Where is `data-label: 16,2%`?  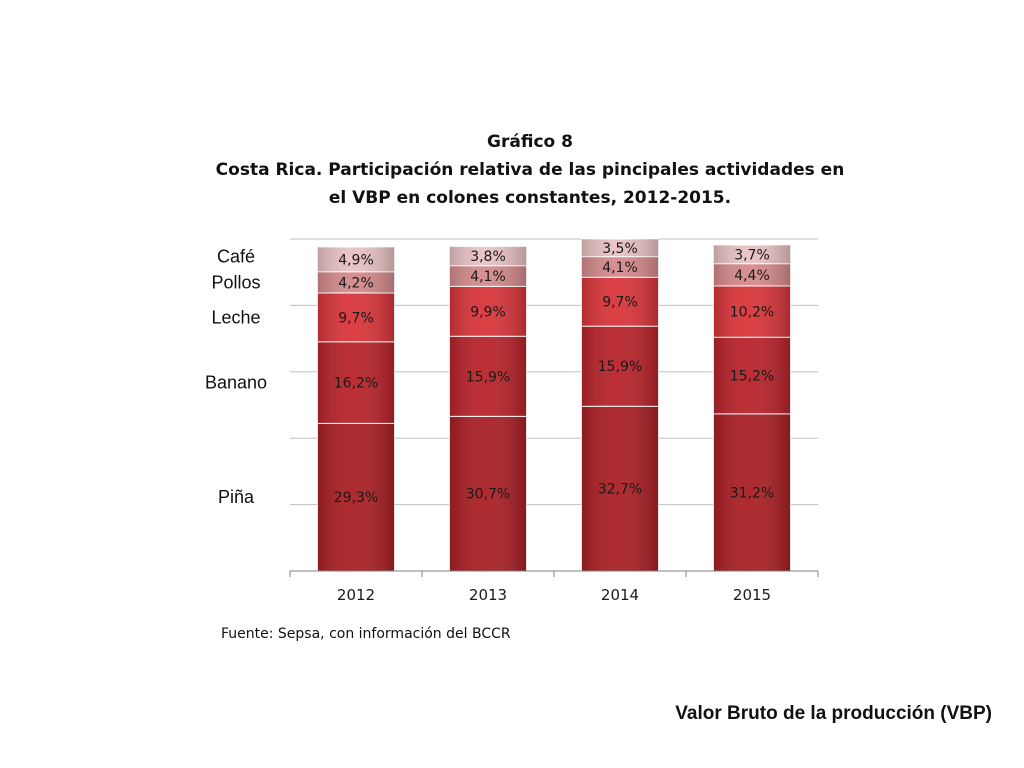
data-label: 16,2% is located at coordinates (356, 384).